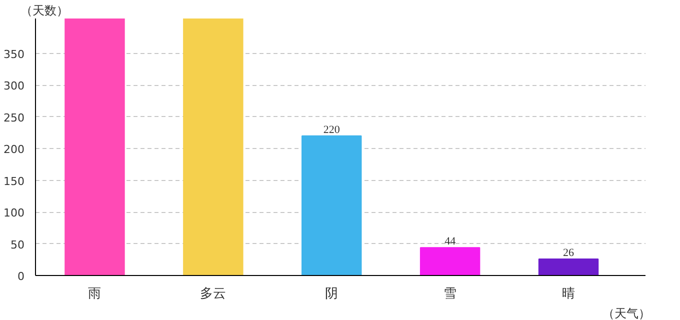  Describe the element at coordinates (569, 294) in the screenshot. I see `x-tick-label: 晴` at that location.